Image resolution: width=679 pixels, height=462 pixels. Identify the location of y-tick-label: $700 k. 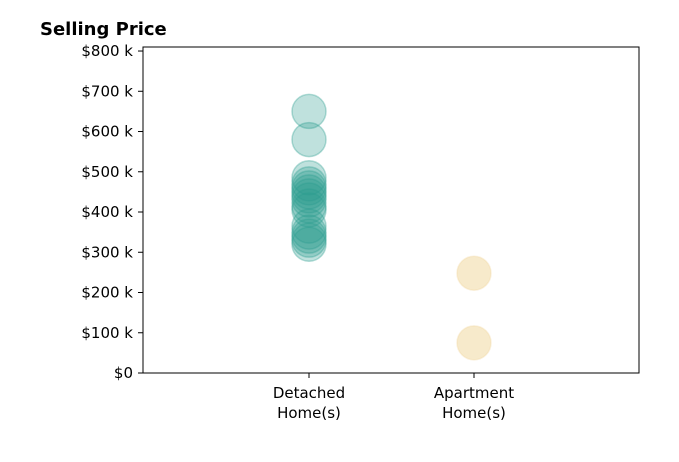
(107, 91).